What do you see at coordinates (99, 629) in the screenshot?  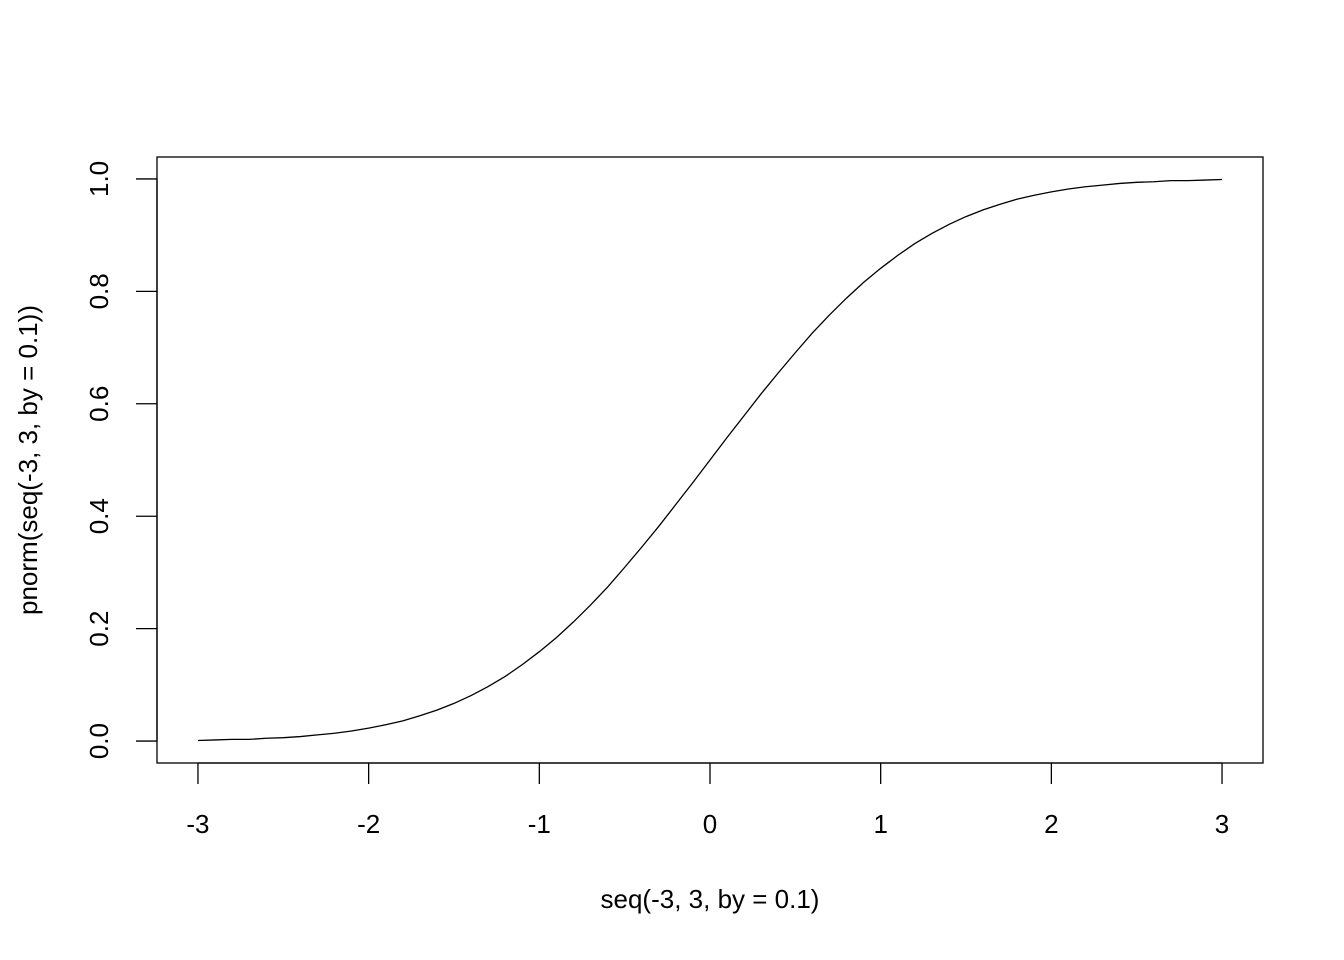 I see `y-tick-label: 0.2` at bounding box center [99, 629].